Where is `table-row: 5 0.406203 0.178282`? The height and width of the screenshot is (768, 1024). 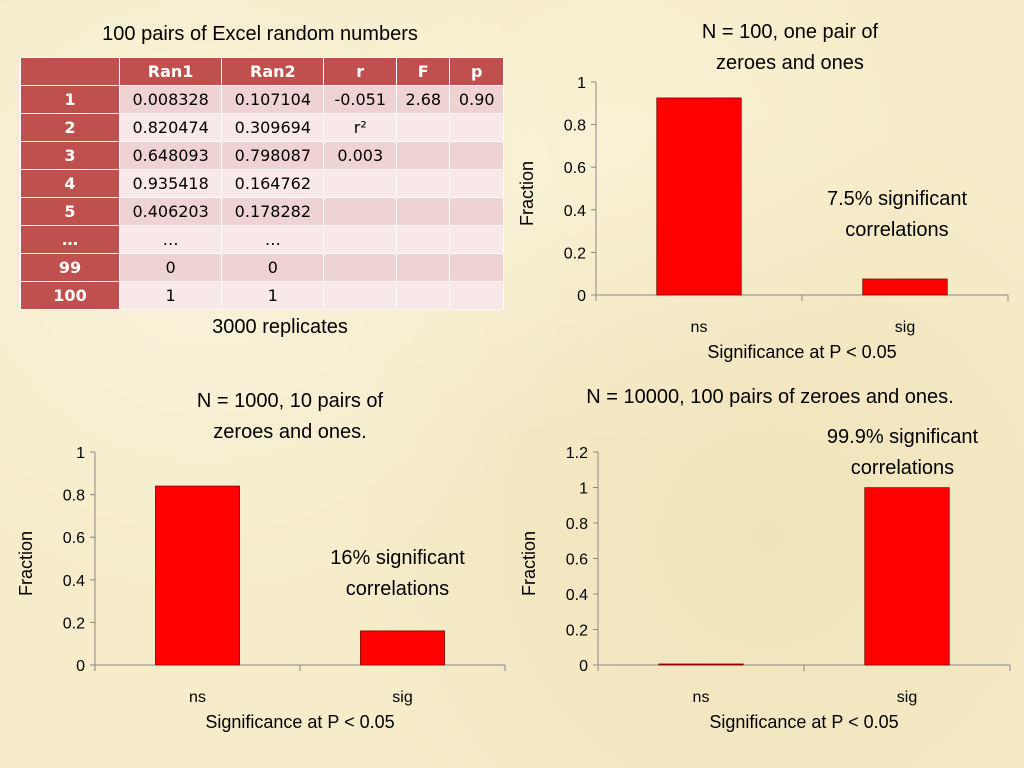
table-row: 5 0.406203 0.178282 is located at coordinates (262, 211).